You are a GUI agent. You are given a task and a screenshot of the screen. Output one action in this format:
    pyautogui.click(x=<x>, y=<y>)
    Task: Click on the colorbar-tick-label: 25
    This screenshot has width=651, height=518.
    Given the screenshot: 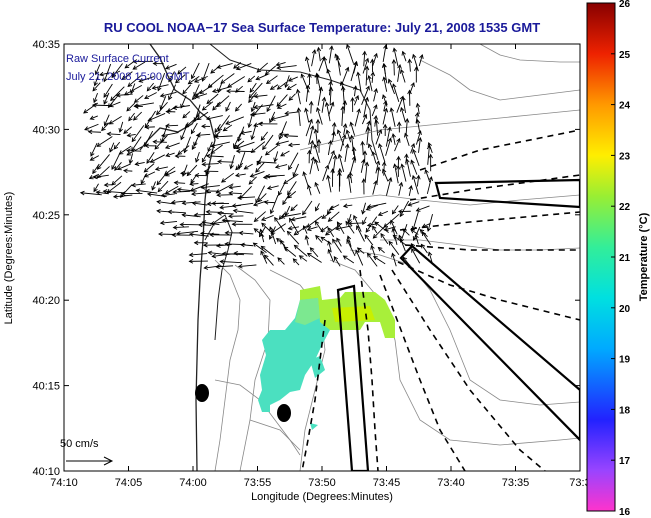 What is the action you would take?
    pyautogui.click(x=625, y=55)
    